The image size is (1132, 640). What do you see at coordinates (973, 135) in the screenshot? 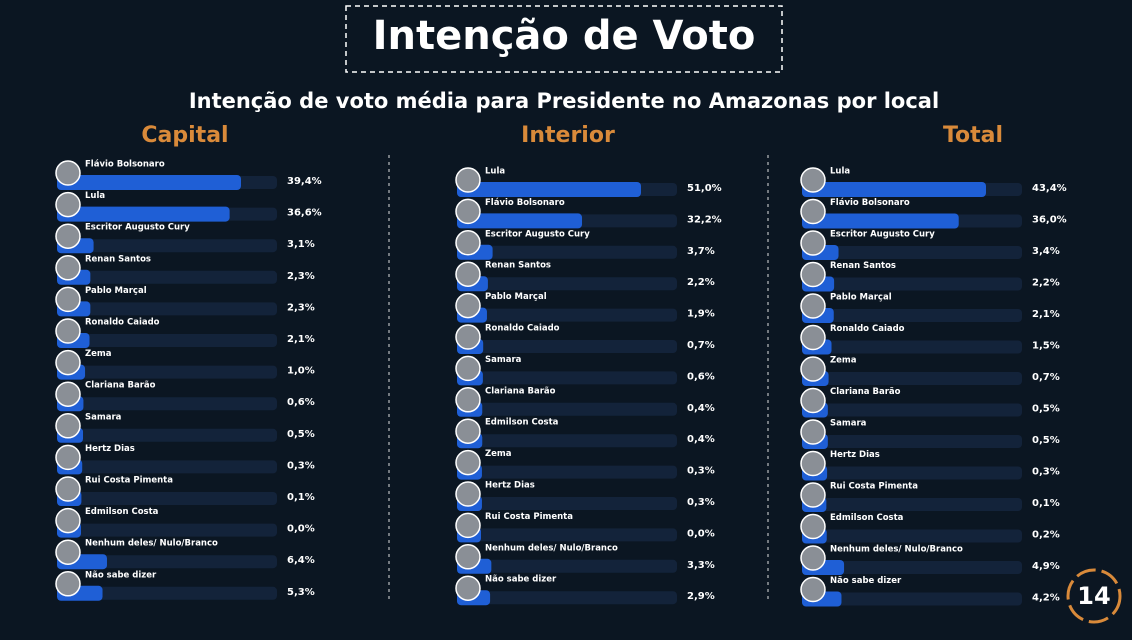
I see `panel-title: Total` at bounding box center [973, 135].